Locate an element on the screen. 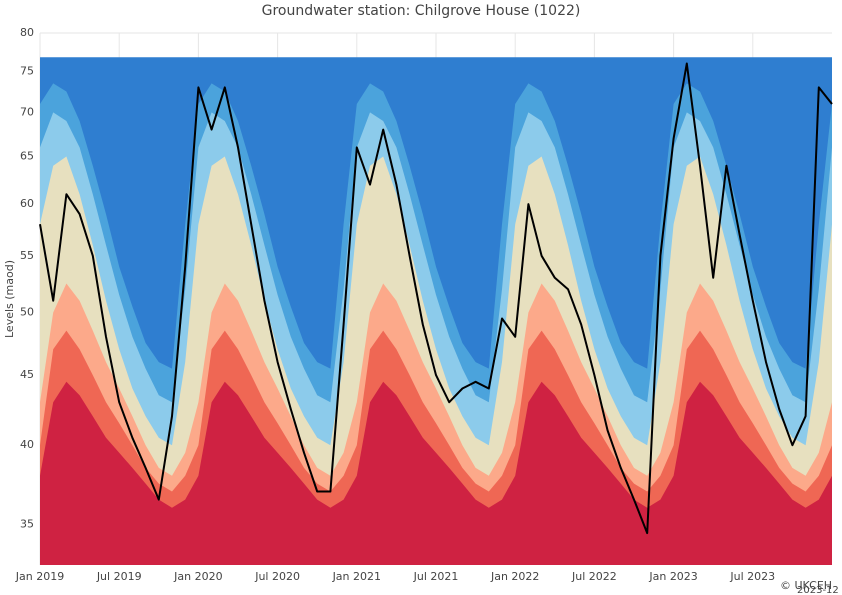 This screenshot has height=595, width=842. x-tick-label: Jul 2022 is located at coordinates (594, 576).